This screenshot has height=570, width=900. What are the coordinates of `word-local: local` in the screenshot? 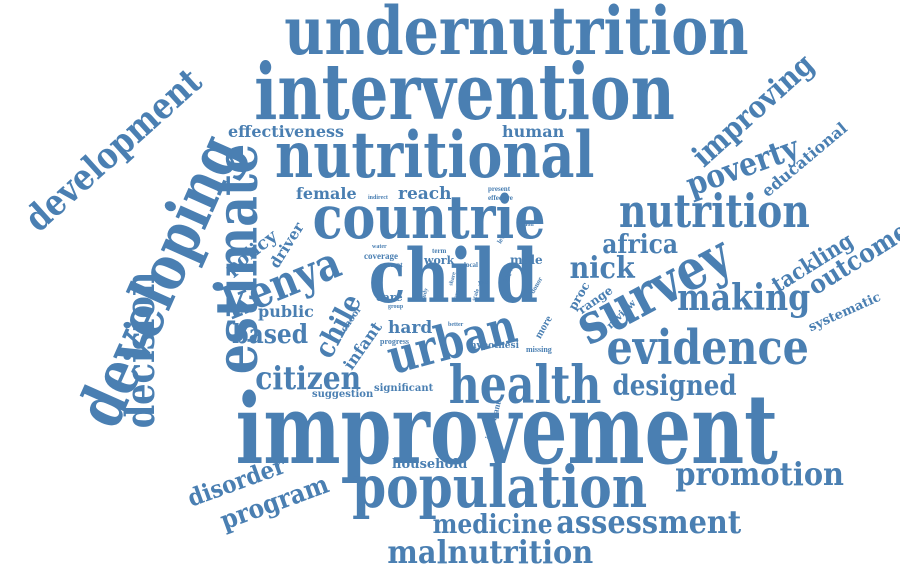 It's located at (471, 265).